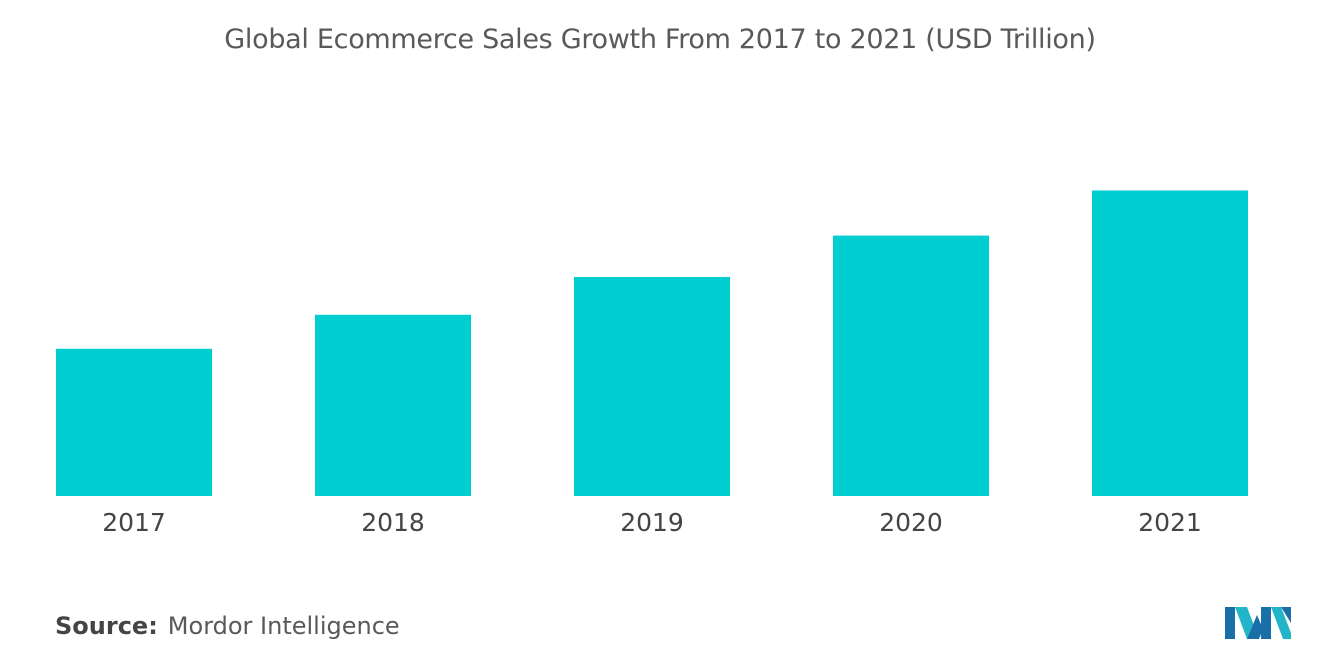 Image resolution: width=1320 pixels, height=665 pixels. Describe the element at coordinates (652, 386) in the screenshot. I see `bar-2019` at that location.